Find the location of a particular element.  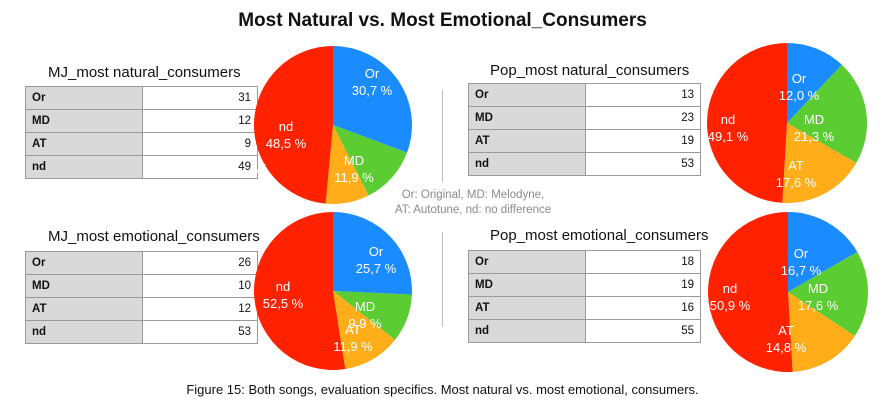

table-row-value: 49 is located at coordinates (200, 167).